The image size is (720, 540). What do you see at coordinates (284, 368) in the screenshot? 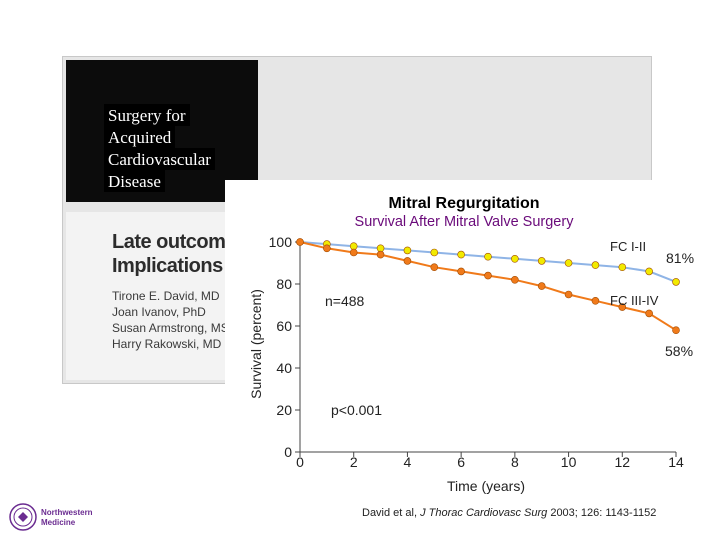
I see `y-tick-label: 40` at bounding box center [284, 368].